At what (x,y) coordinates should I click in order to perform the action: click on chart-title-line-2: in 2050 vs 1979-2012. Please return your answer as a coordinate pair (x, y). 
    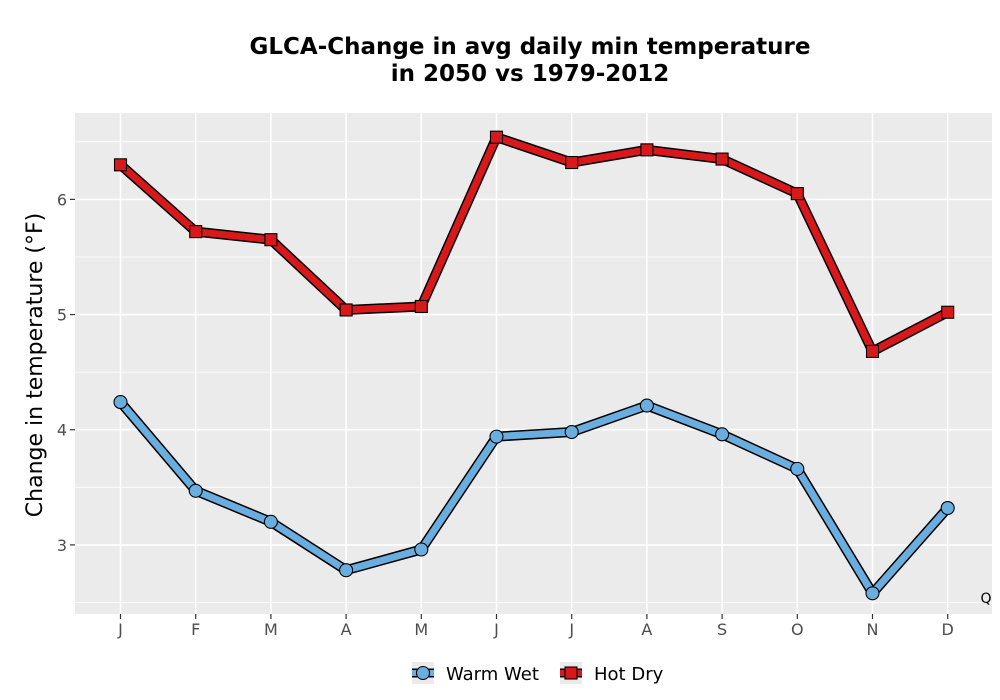
    Looking at the image, I should click on (530, 74).